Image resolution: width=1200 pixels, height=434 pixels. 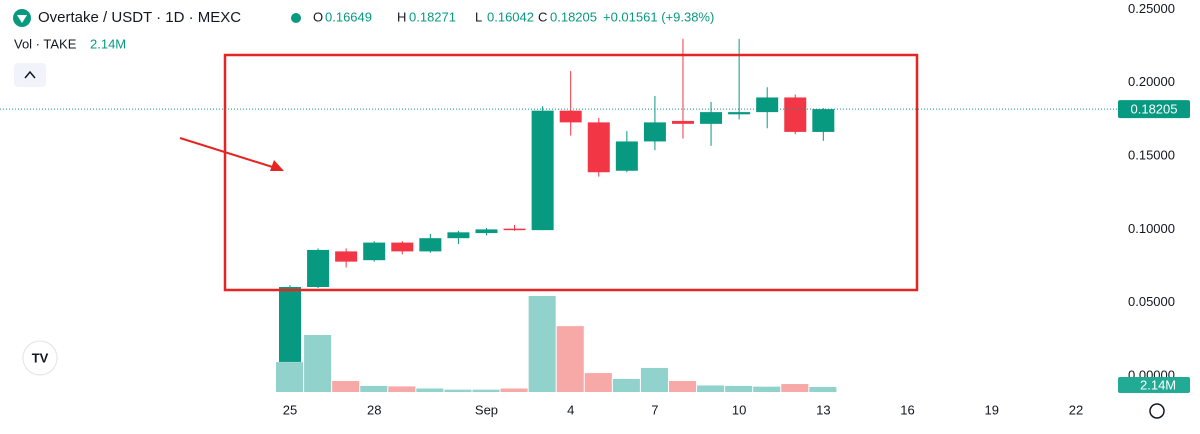 I want to click on x-tick-label: 28, so click(x=374, y=409).